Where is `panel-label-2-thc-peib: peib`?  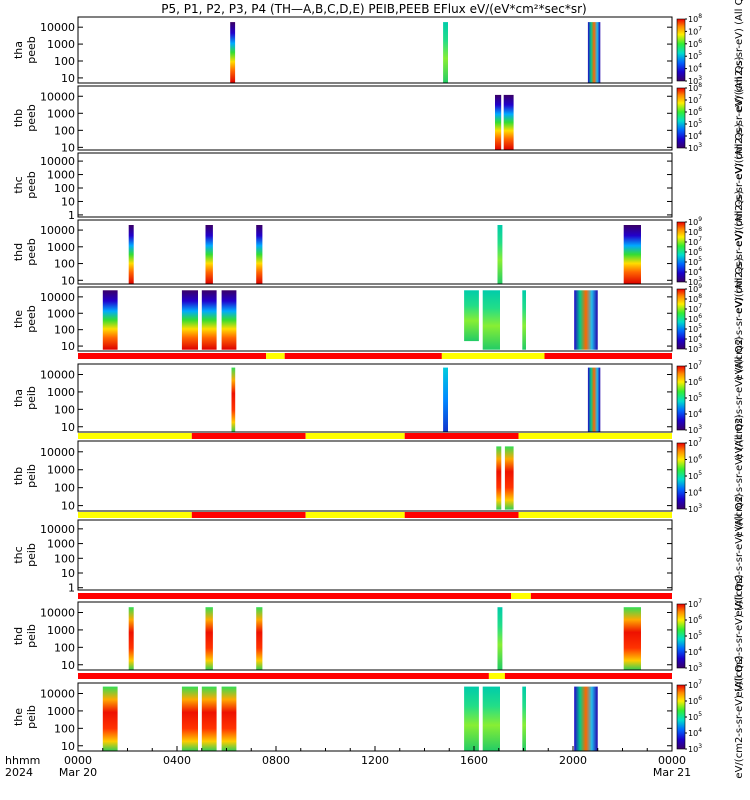
panel-label-2-thc-peib: peib is located at coordinates (31, 555).